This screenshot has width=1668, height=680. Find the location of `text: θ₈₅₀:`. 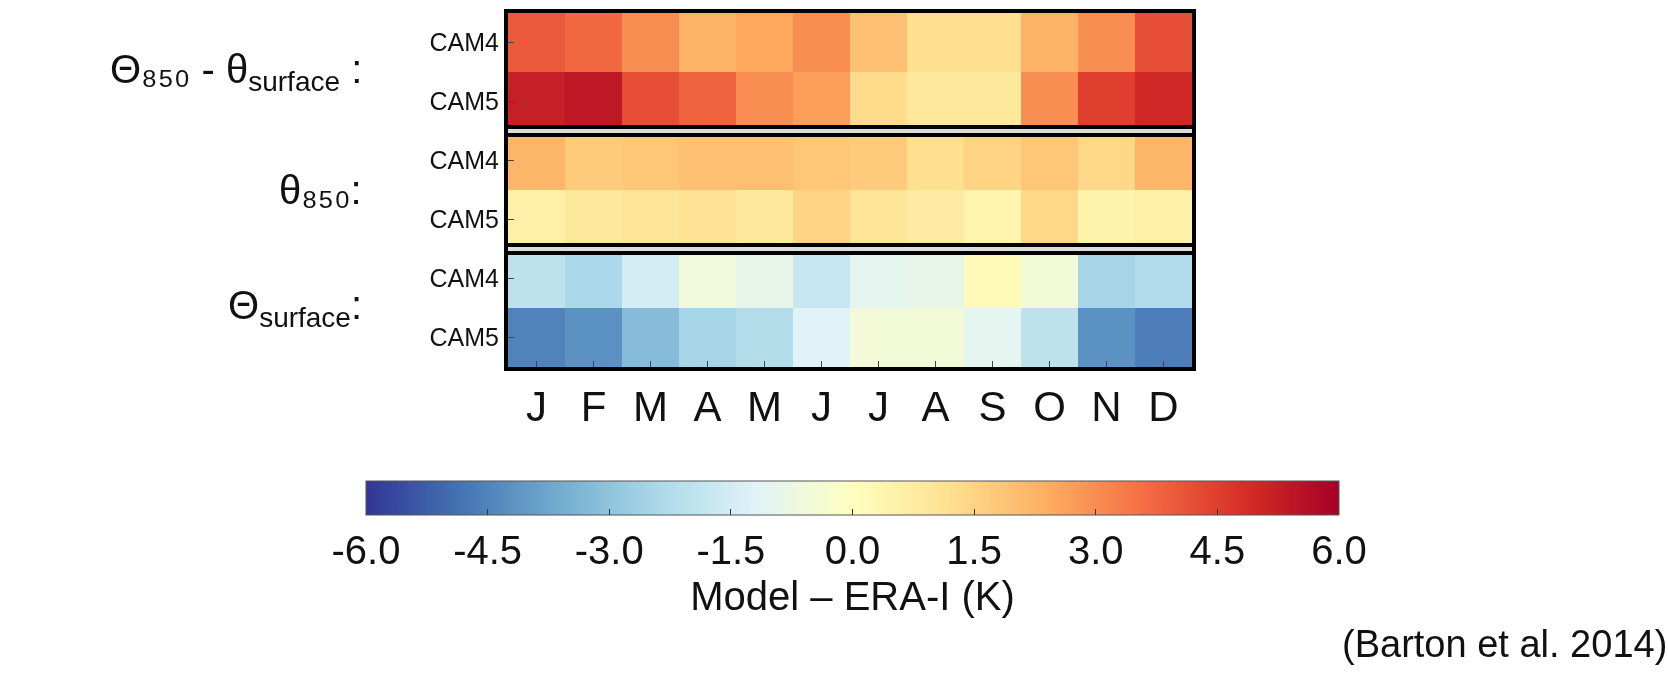

text: θ₈₅₀: is located at coordinates (320, 190).